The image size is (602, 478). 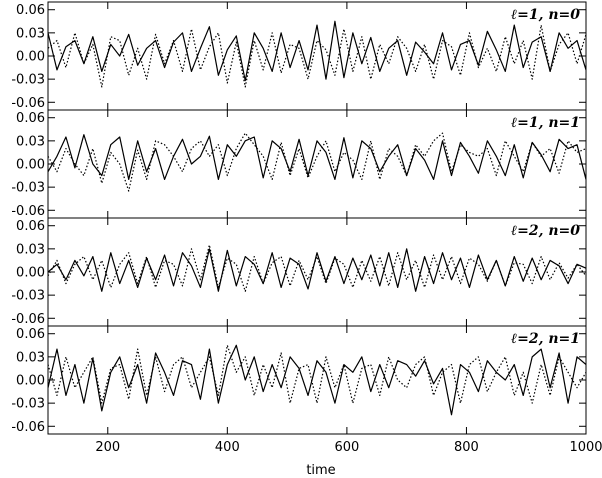 I want to click on x-tick-labels: 200 400 600 800 1000, so click(x=348, y=447).